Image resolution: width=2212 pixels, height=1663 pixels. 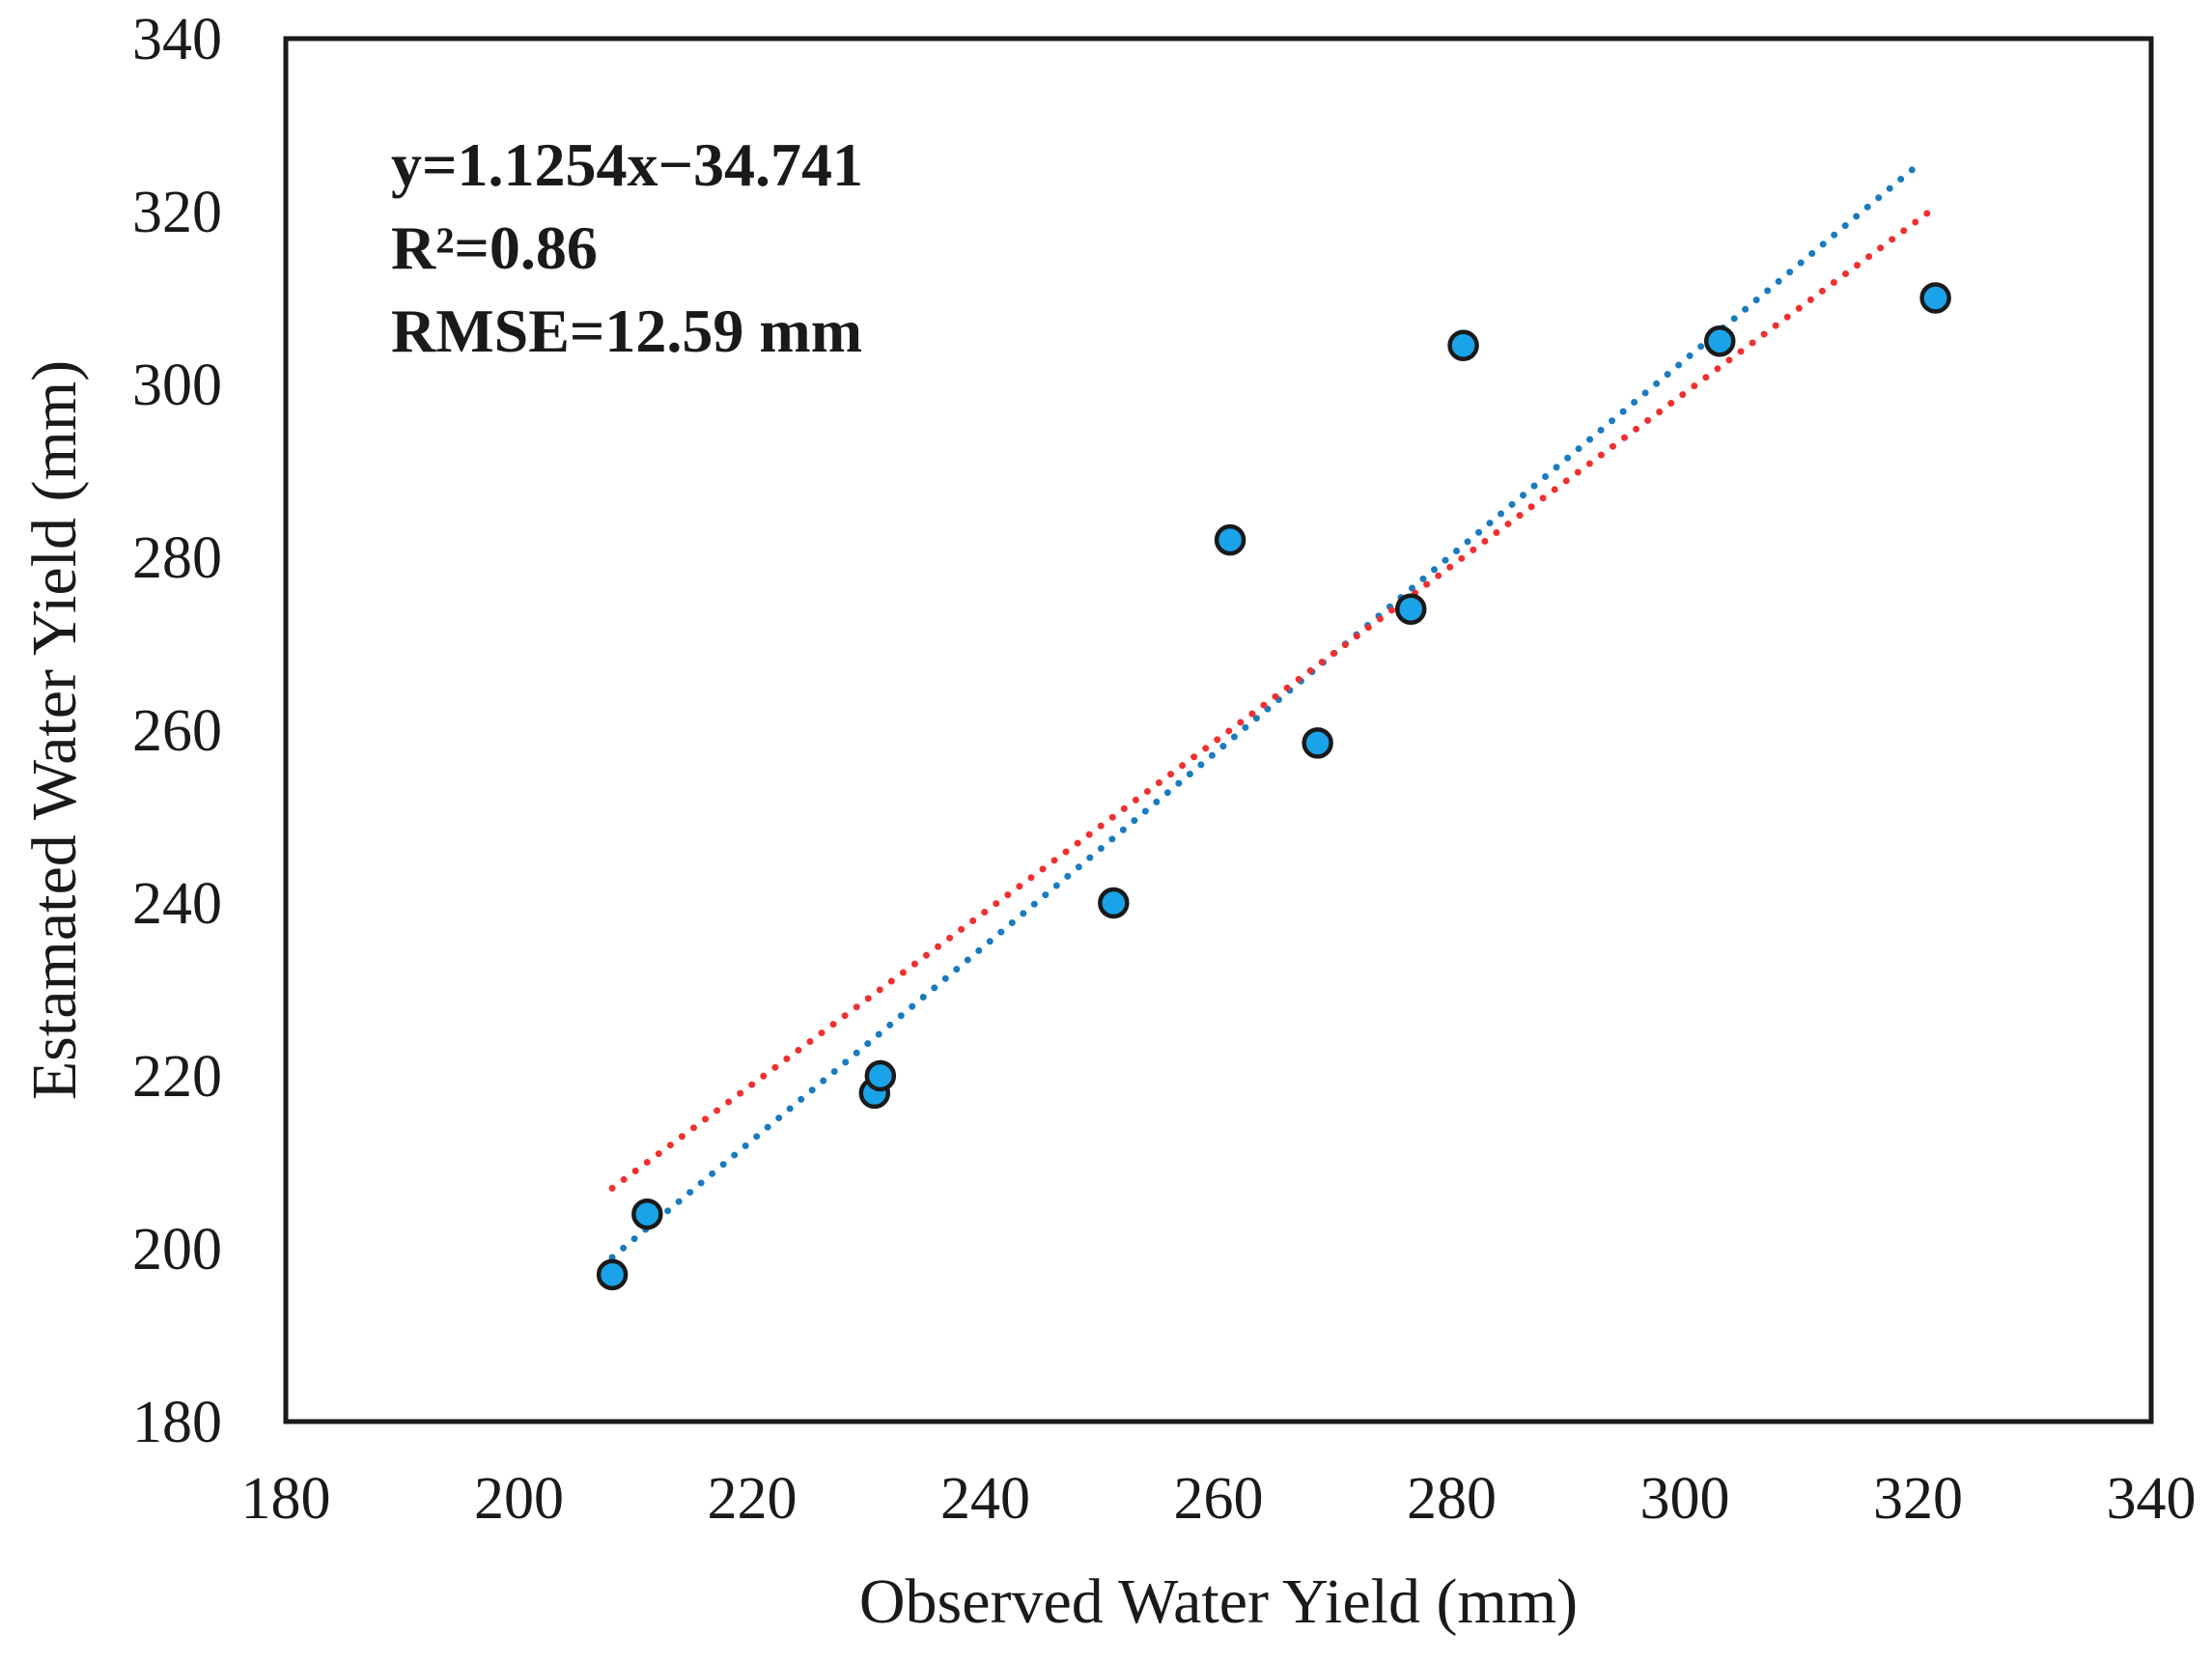 I want to click on x-tick-labels: 180 200 220 240 260 280 300 320 340, so click(x=1219, y=1499).